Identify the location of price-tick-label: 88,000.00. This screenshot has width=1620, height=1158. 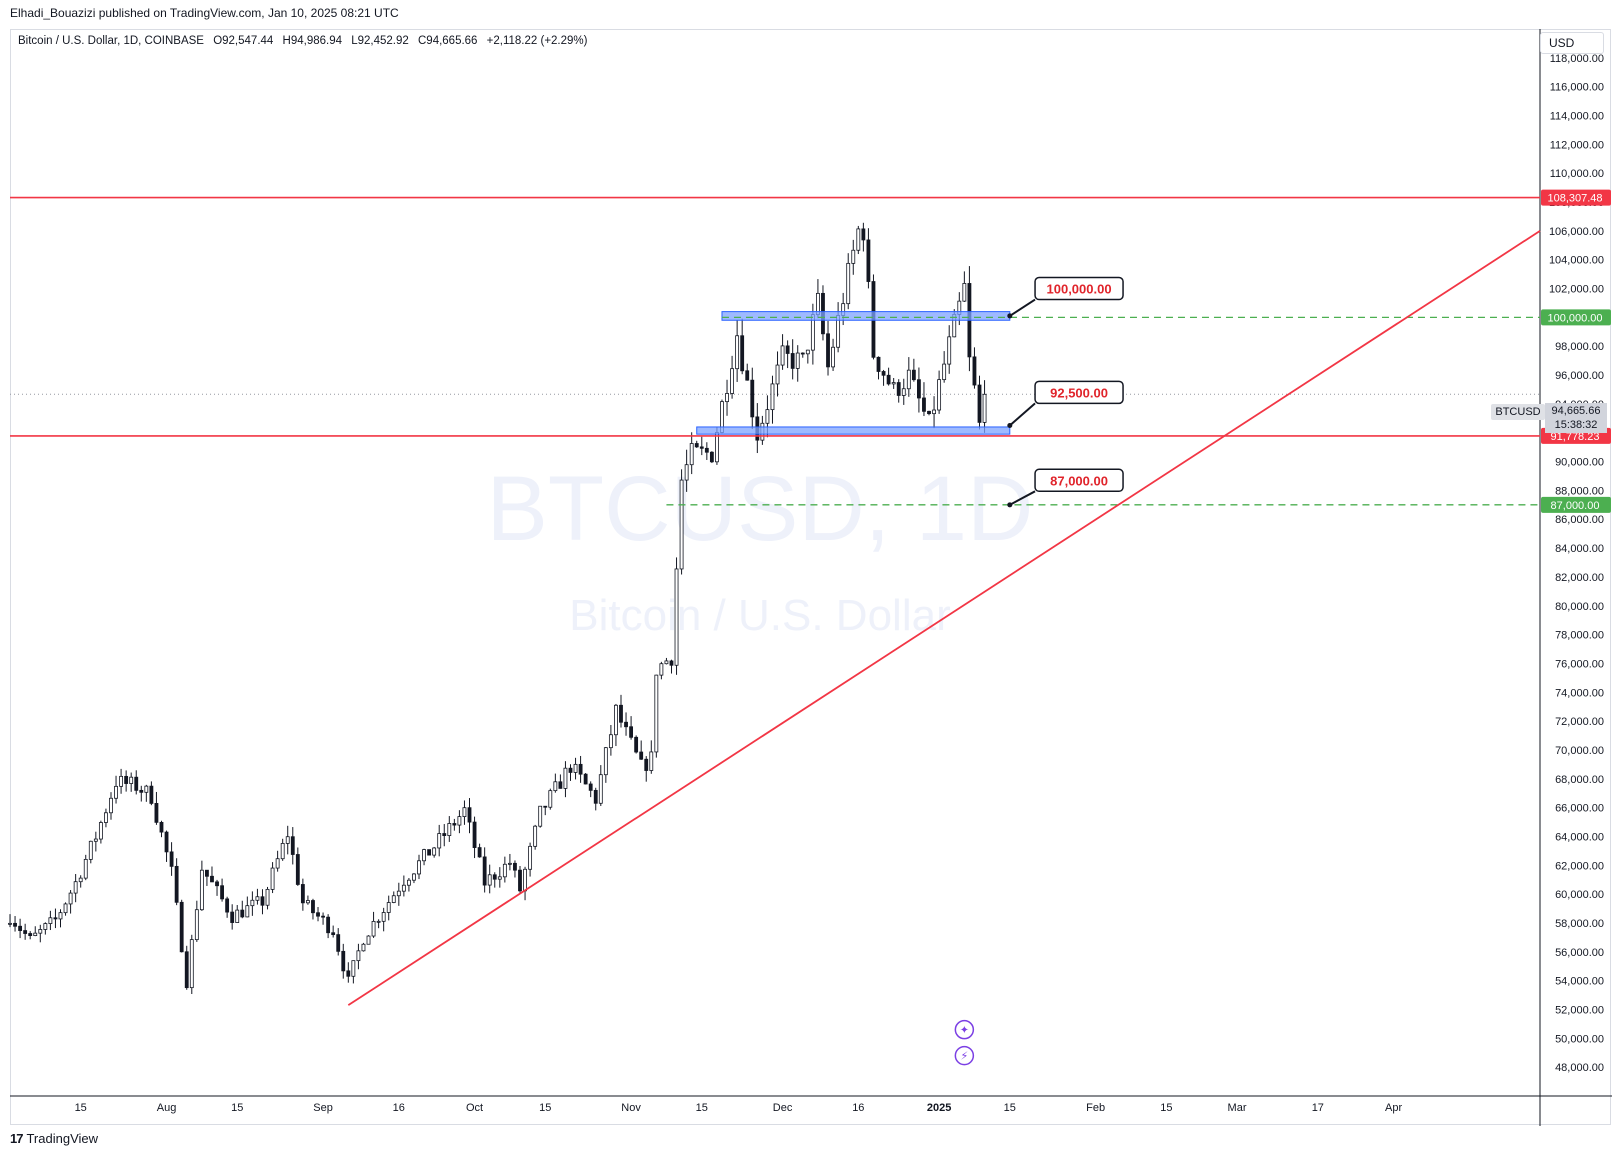
(1579, 491).